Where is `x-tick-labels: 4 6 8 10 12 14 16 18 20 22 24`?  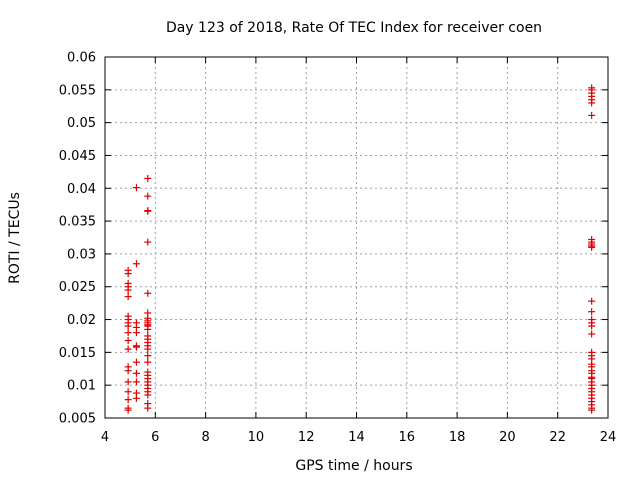
x-tick-labels: 4 6 8 10 12 14 16 18 20 22 24 is located at coordinates (358, 437).